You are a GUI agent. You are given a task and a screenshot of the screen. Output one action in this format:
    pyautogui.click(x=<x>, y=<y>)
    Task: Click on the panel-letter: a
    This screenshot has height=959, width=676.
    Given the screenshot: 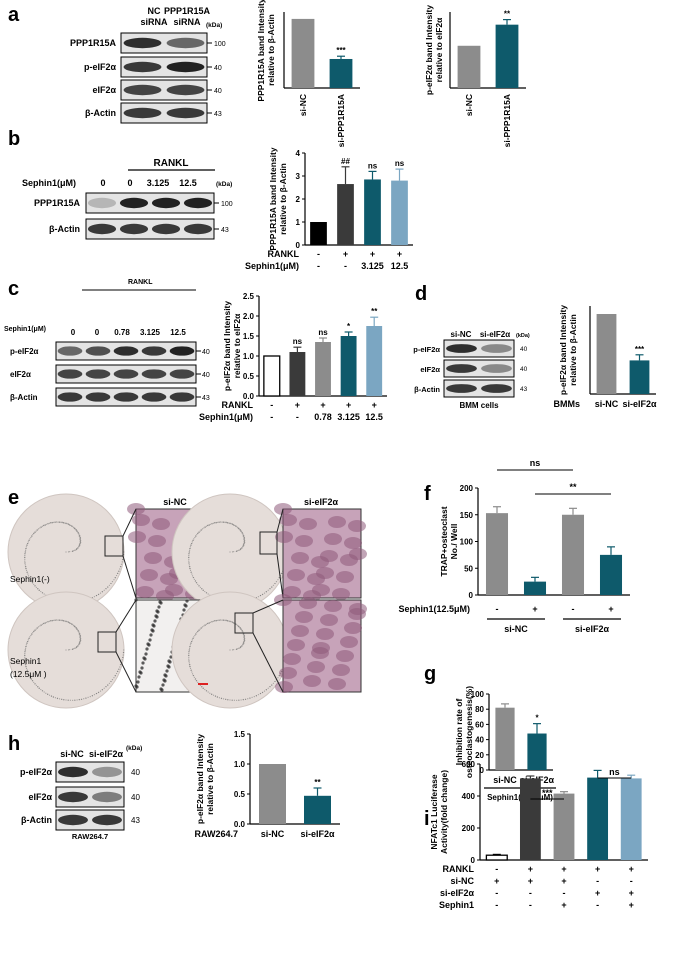 What is the action you would take?
    pyautogui.click(x=14, y=15)
    